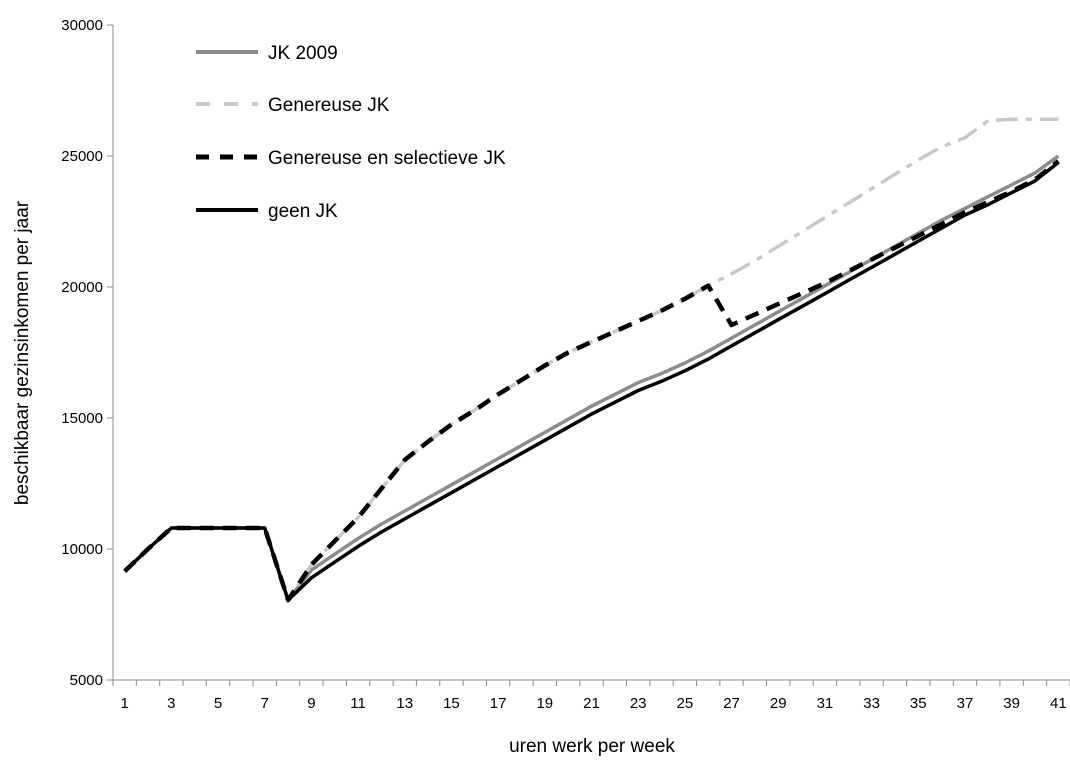 Image resolution: width=1070 pixels, height=760 pixels. What do you see at coordinates (918, 703) in the screenshot?
I see `x-tick-label: 35` at bounding box center [918, 703].